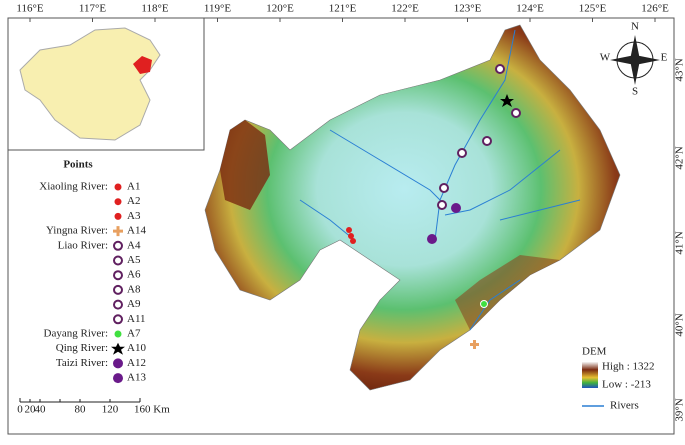  I want to click on compass-n: N, so click(635, 27).